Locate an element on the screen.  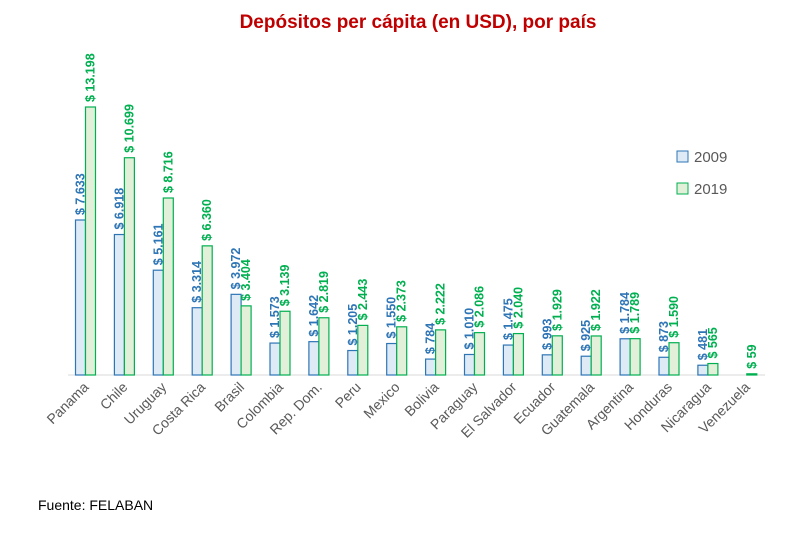
data-label-2009-paraguay: $ 1.010 is located at coordinates (470, 329).